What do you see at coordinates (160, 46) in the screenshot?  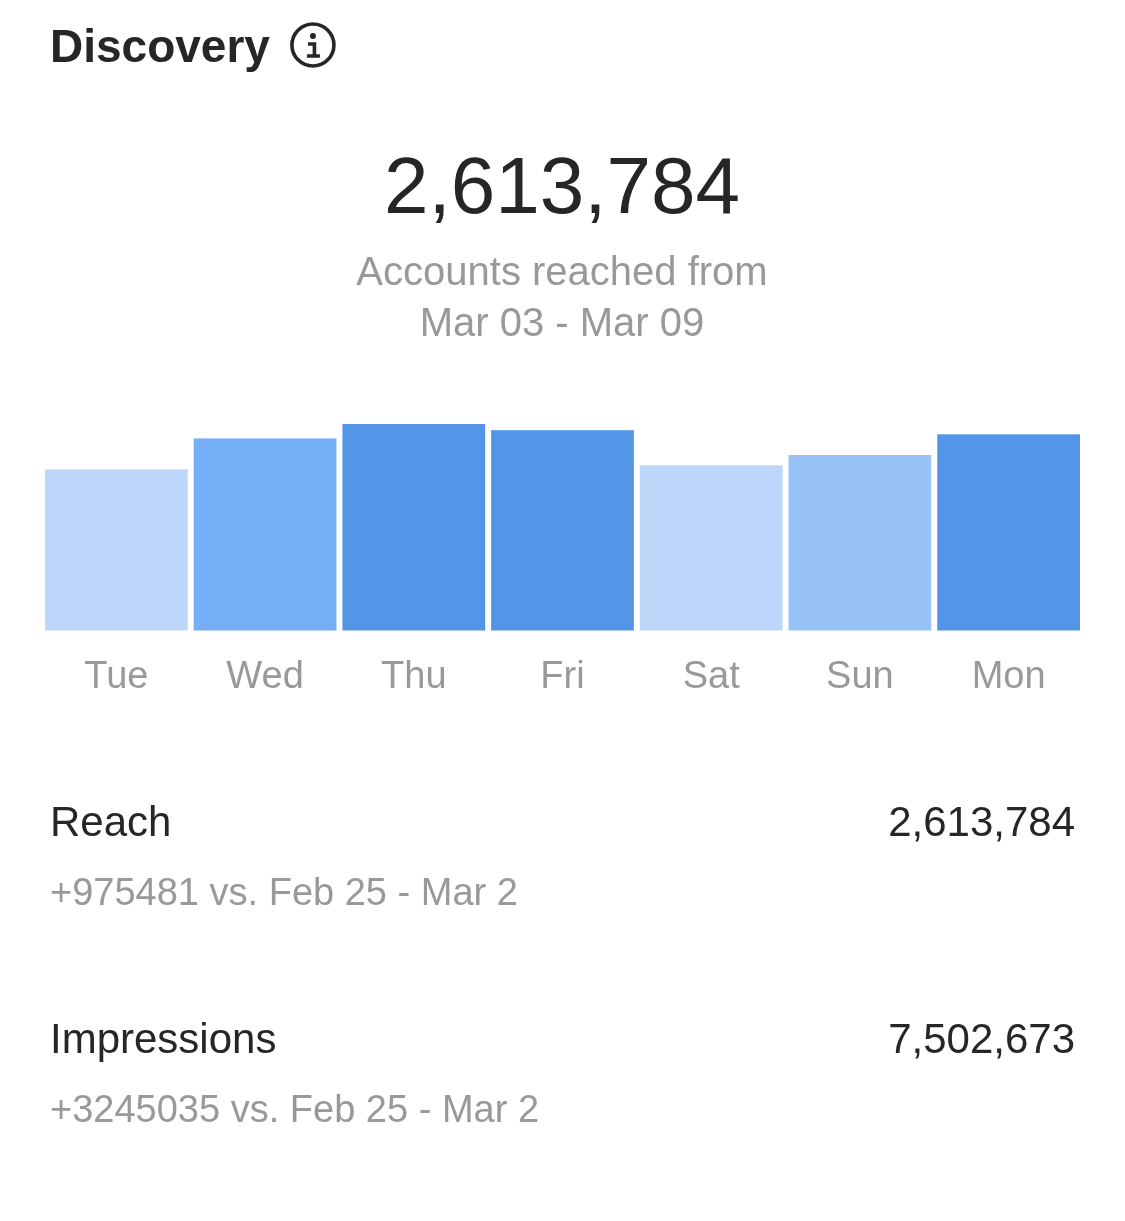 I see `chart-title: Discovery` at bounding box center [160, 46].